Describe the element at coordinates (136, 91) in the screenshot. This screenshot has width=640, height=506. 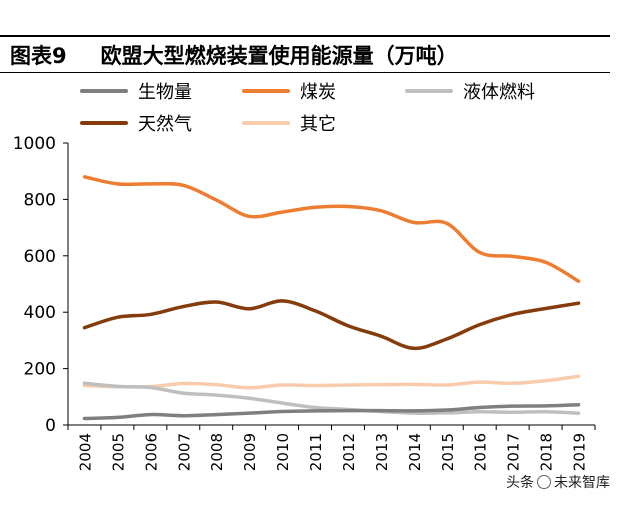
I see `legend-item-biomass: 生物量` at that location.